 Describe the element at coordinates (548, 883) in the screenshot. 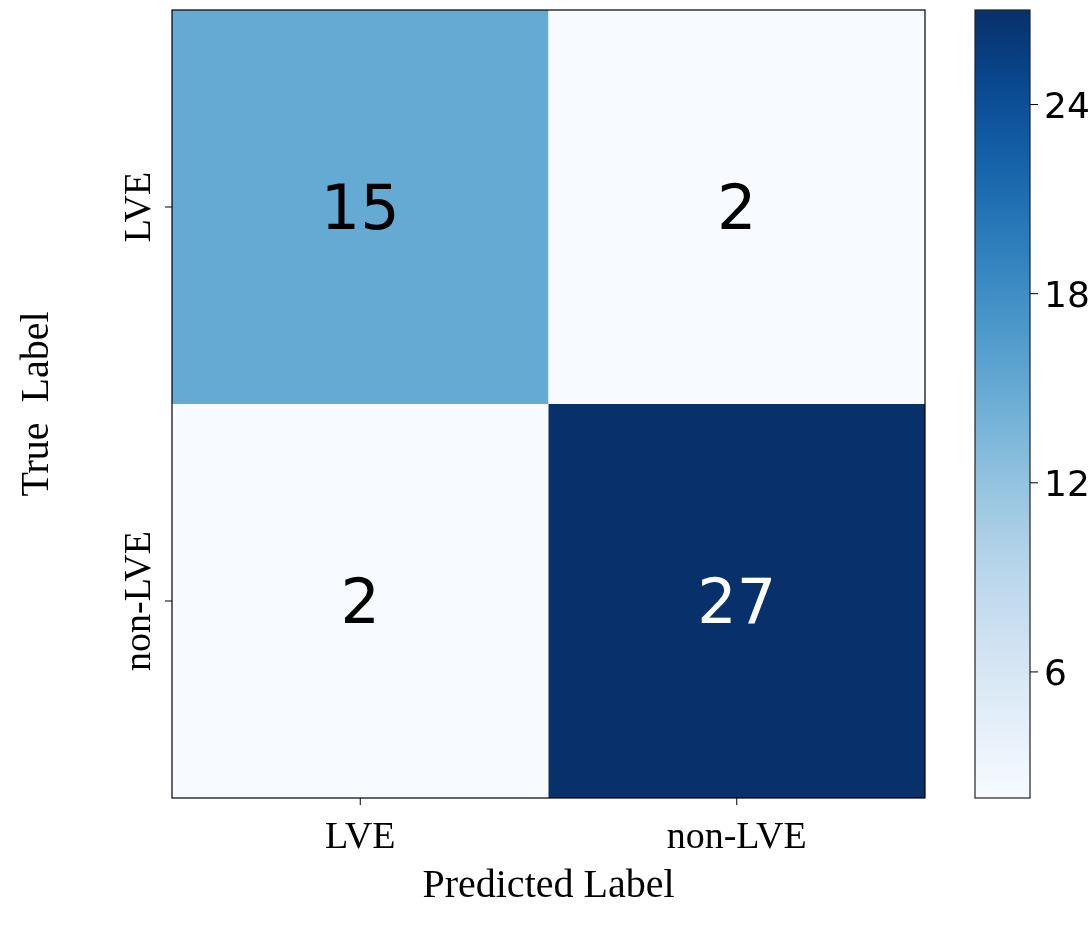

I see `x-axis-title: Predicted Label` at that location.